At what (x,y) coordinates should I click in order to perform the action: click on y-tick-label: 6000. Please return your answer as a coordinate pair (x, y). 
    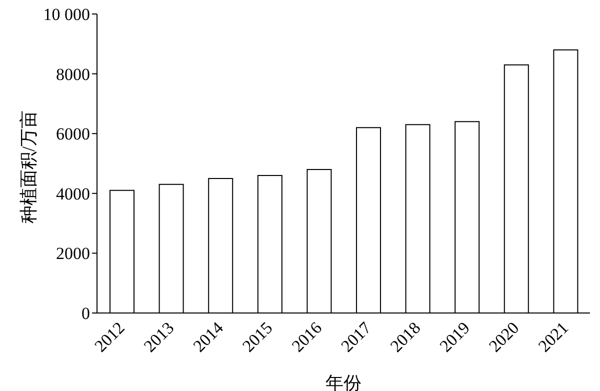
    Looking at the image, I should click on (73, 134).